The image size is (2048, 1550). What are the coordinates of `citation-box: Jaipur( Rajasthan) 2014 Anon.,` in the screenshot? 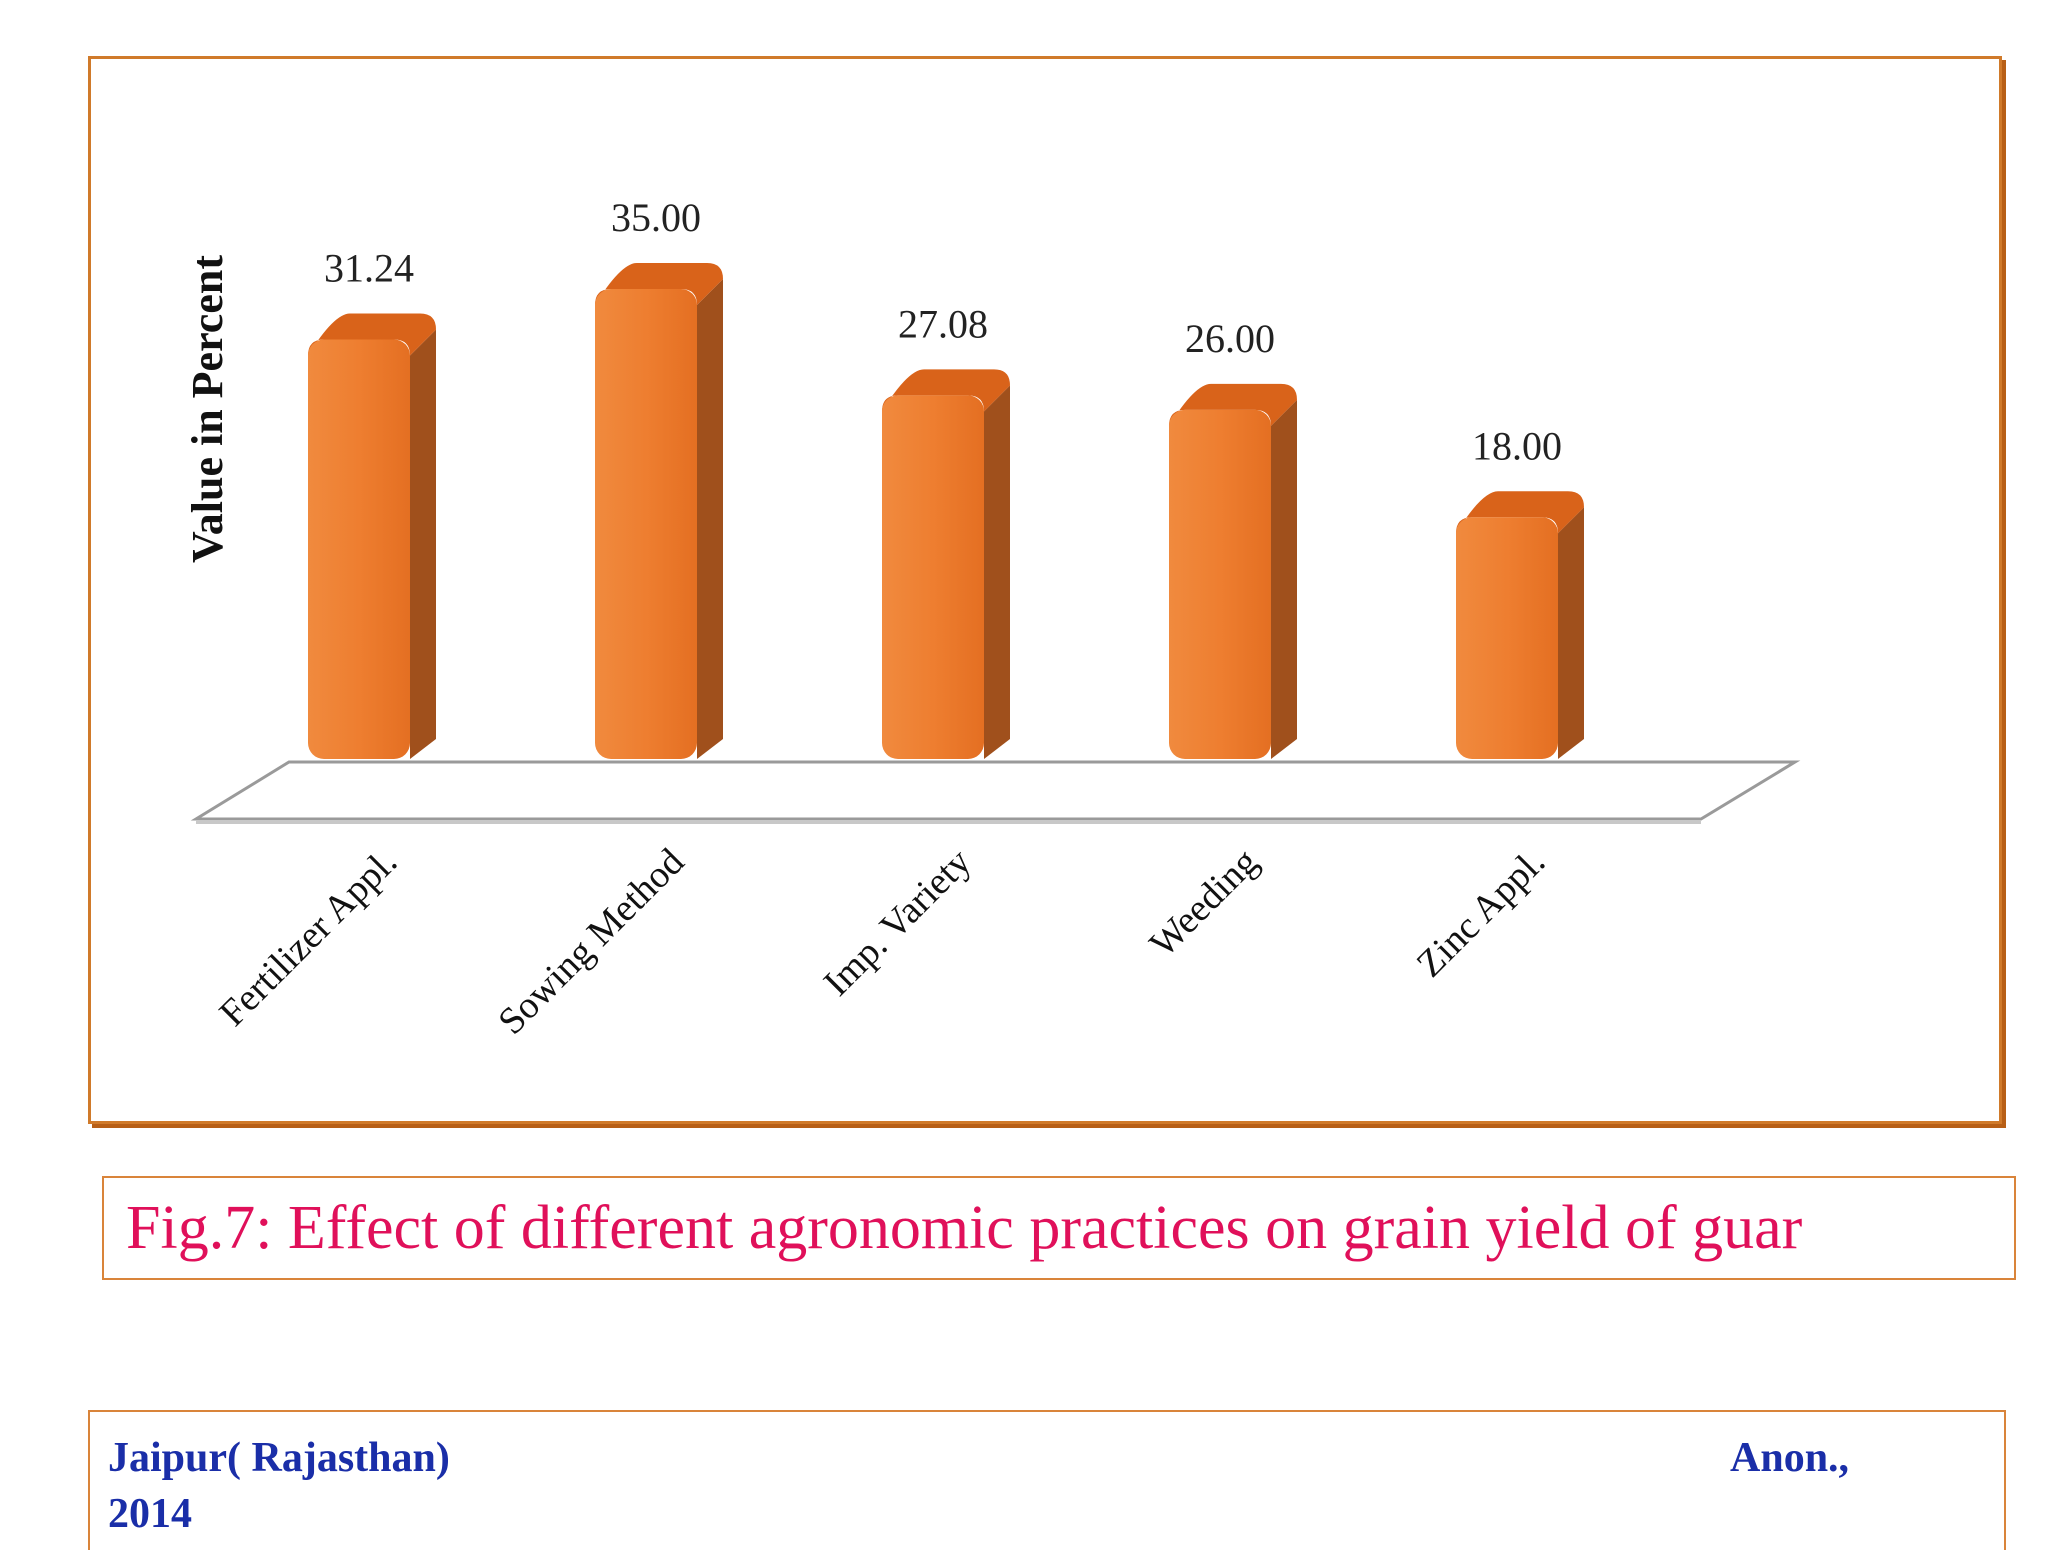 It's located at (1047, 1480).